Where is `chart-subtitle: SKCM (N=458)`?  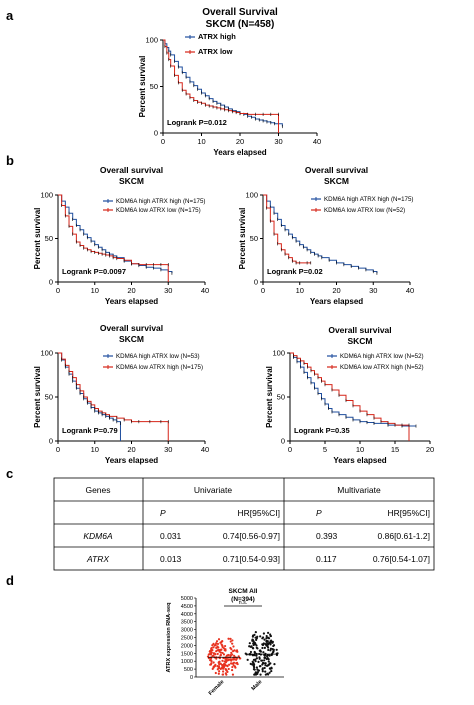 chart-subtitle: SKCM (N=458) is located at coordinates (240, 24).